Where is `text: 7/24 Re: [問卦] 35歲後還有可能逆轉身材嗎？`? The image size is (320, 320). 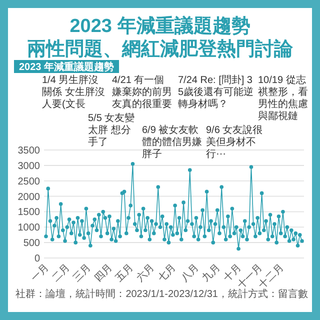
text: 7/24 Re: [問卦] 35歲後還有可能逆轉身材嗎？ is located at coordinates (216, 92).